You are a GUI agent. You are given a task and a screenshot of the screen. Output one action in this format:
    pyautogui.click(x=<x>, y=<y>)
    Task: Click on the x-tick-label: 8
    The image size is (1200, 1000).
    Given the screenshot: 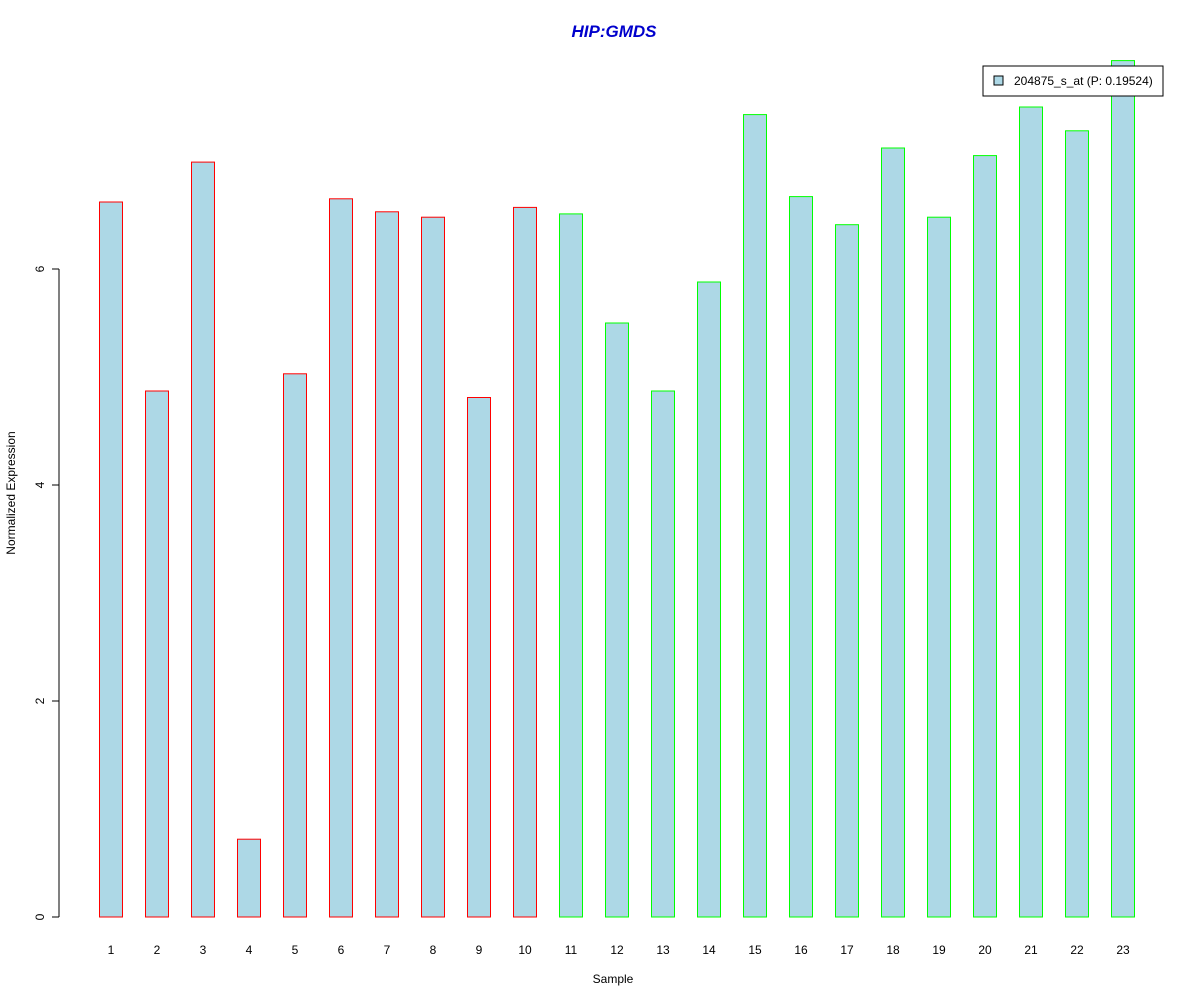 What is the action you would take?
    pyautogui.click(x=433, y=950)
    